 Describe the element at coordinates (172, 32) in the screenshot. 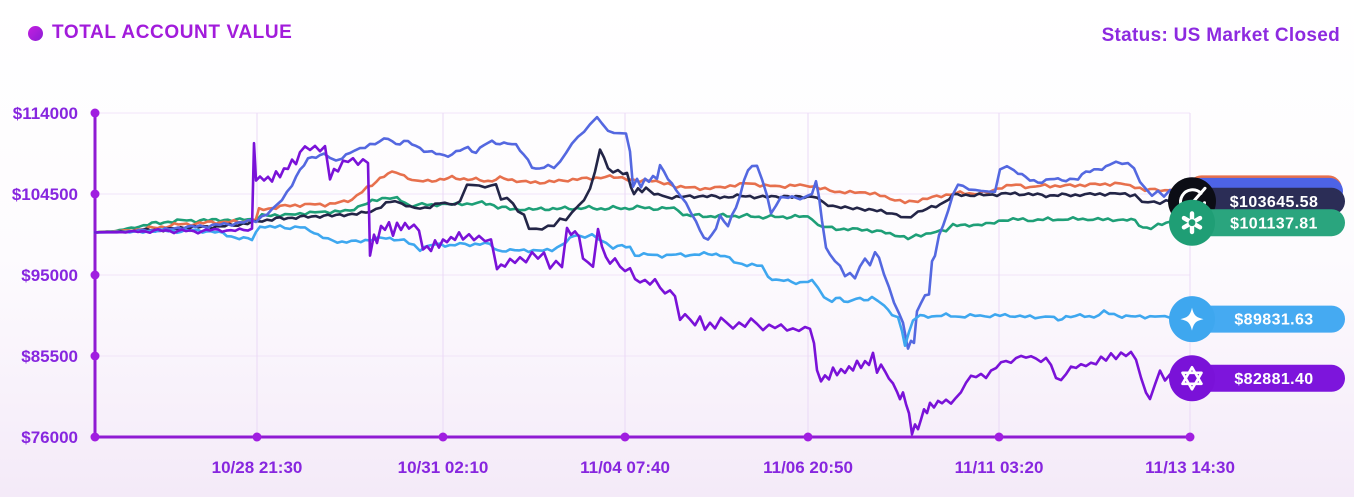

I see `page-title: TOTAL ACCOUNT VALUE` at that location.